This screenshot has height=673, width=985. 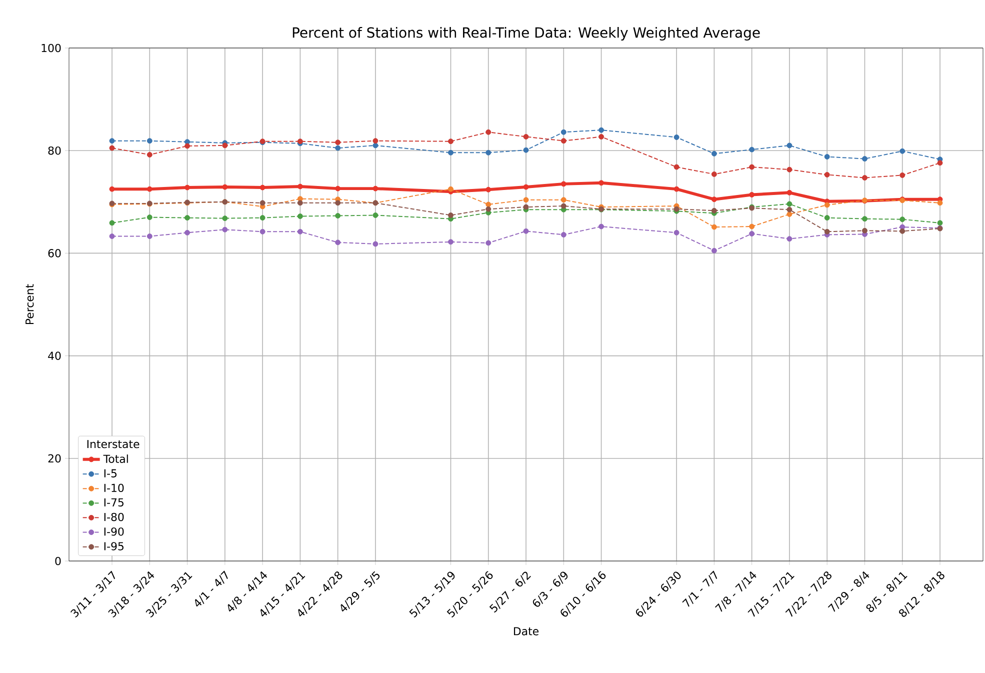 I want to click on x-tick-label: 4/1 - 4/7, so click(x=211, y=588).